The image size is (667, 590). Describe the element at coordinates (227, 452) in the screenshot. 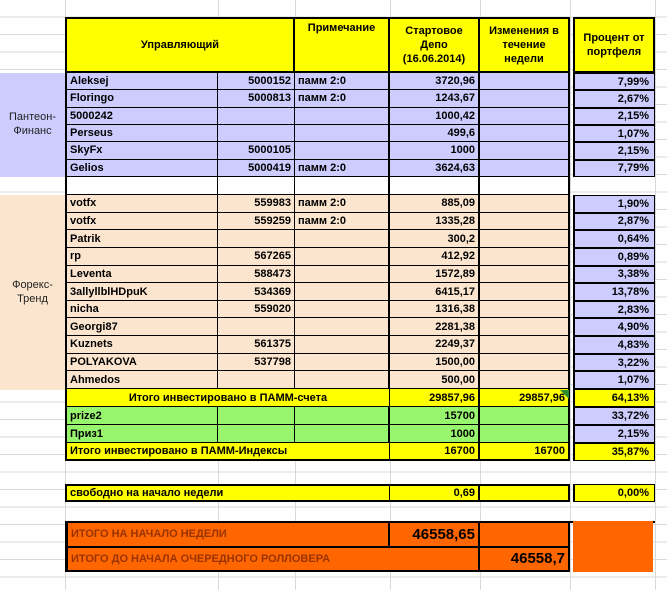

I see `total-pamm-indexes-label: Итого инвестировано в ПАММ-Индексы` at that location.